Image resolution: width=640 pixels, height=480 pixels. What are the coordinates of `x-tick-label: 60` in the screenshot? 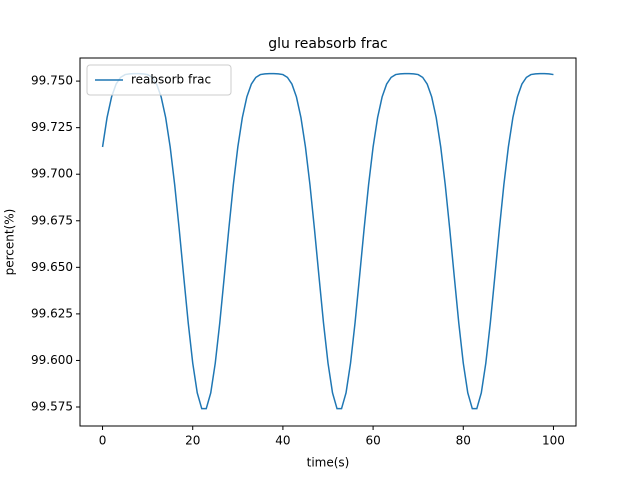 It's located at (372, 441).